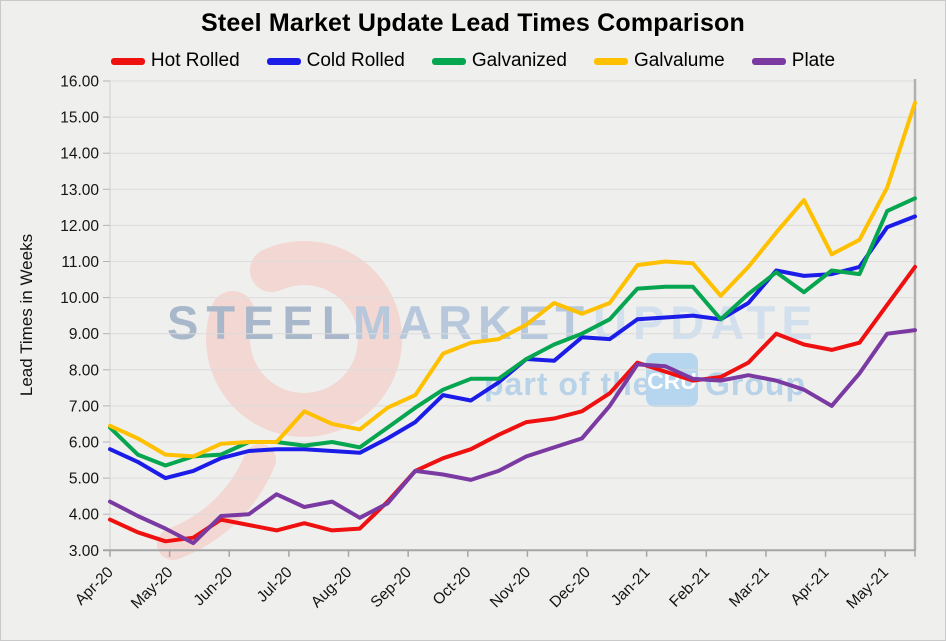 This screenshot has width=946, height=641. Describe the element at coordinates (610, 61) in the screenshot. I see `galvalume-swatch-icon` at that location.